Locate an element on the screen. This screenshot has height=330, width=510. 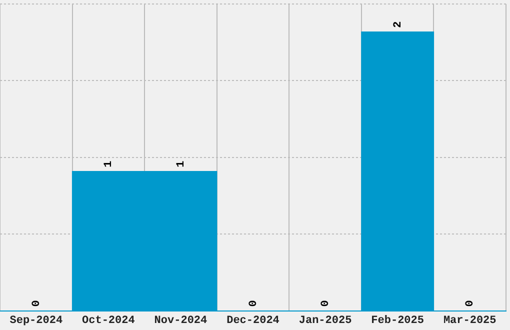
x-tick-label: Mar-2025 is located at coordinates (470, 321).